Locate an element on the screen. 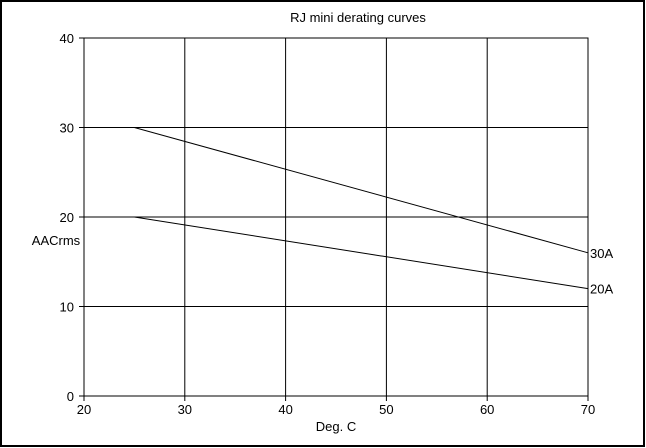 This screenshot has height=448, width=646. y-tick-label: 20 is located at coordinates (67, 217).